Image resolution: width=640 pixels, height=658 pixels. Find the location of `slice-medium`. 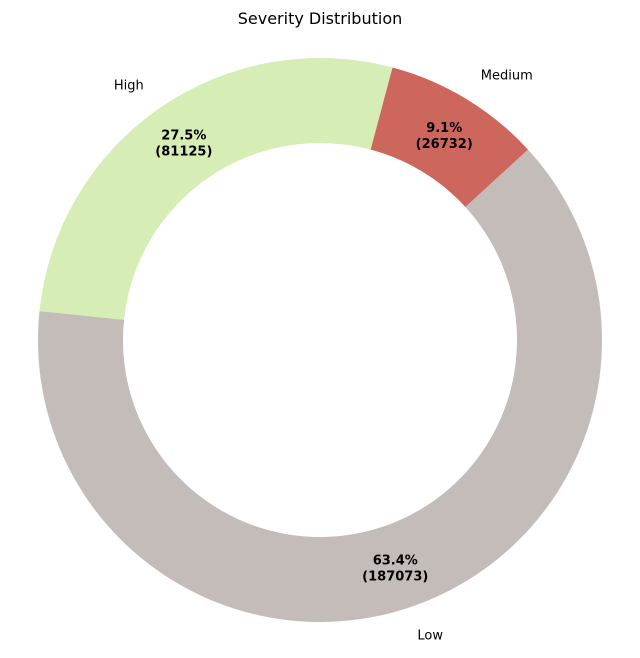

slice-medium is located at coordinates (449, 137).